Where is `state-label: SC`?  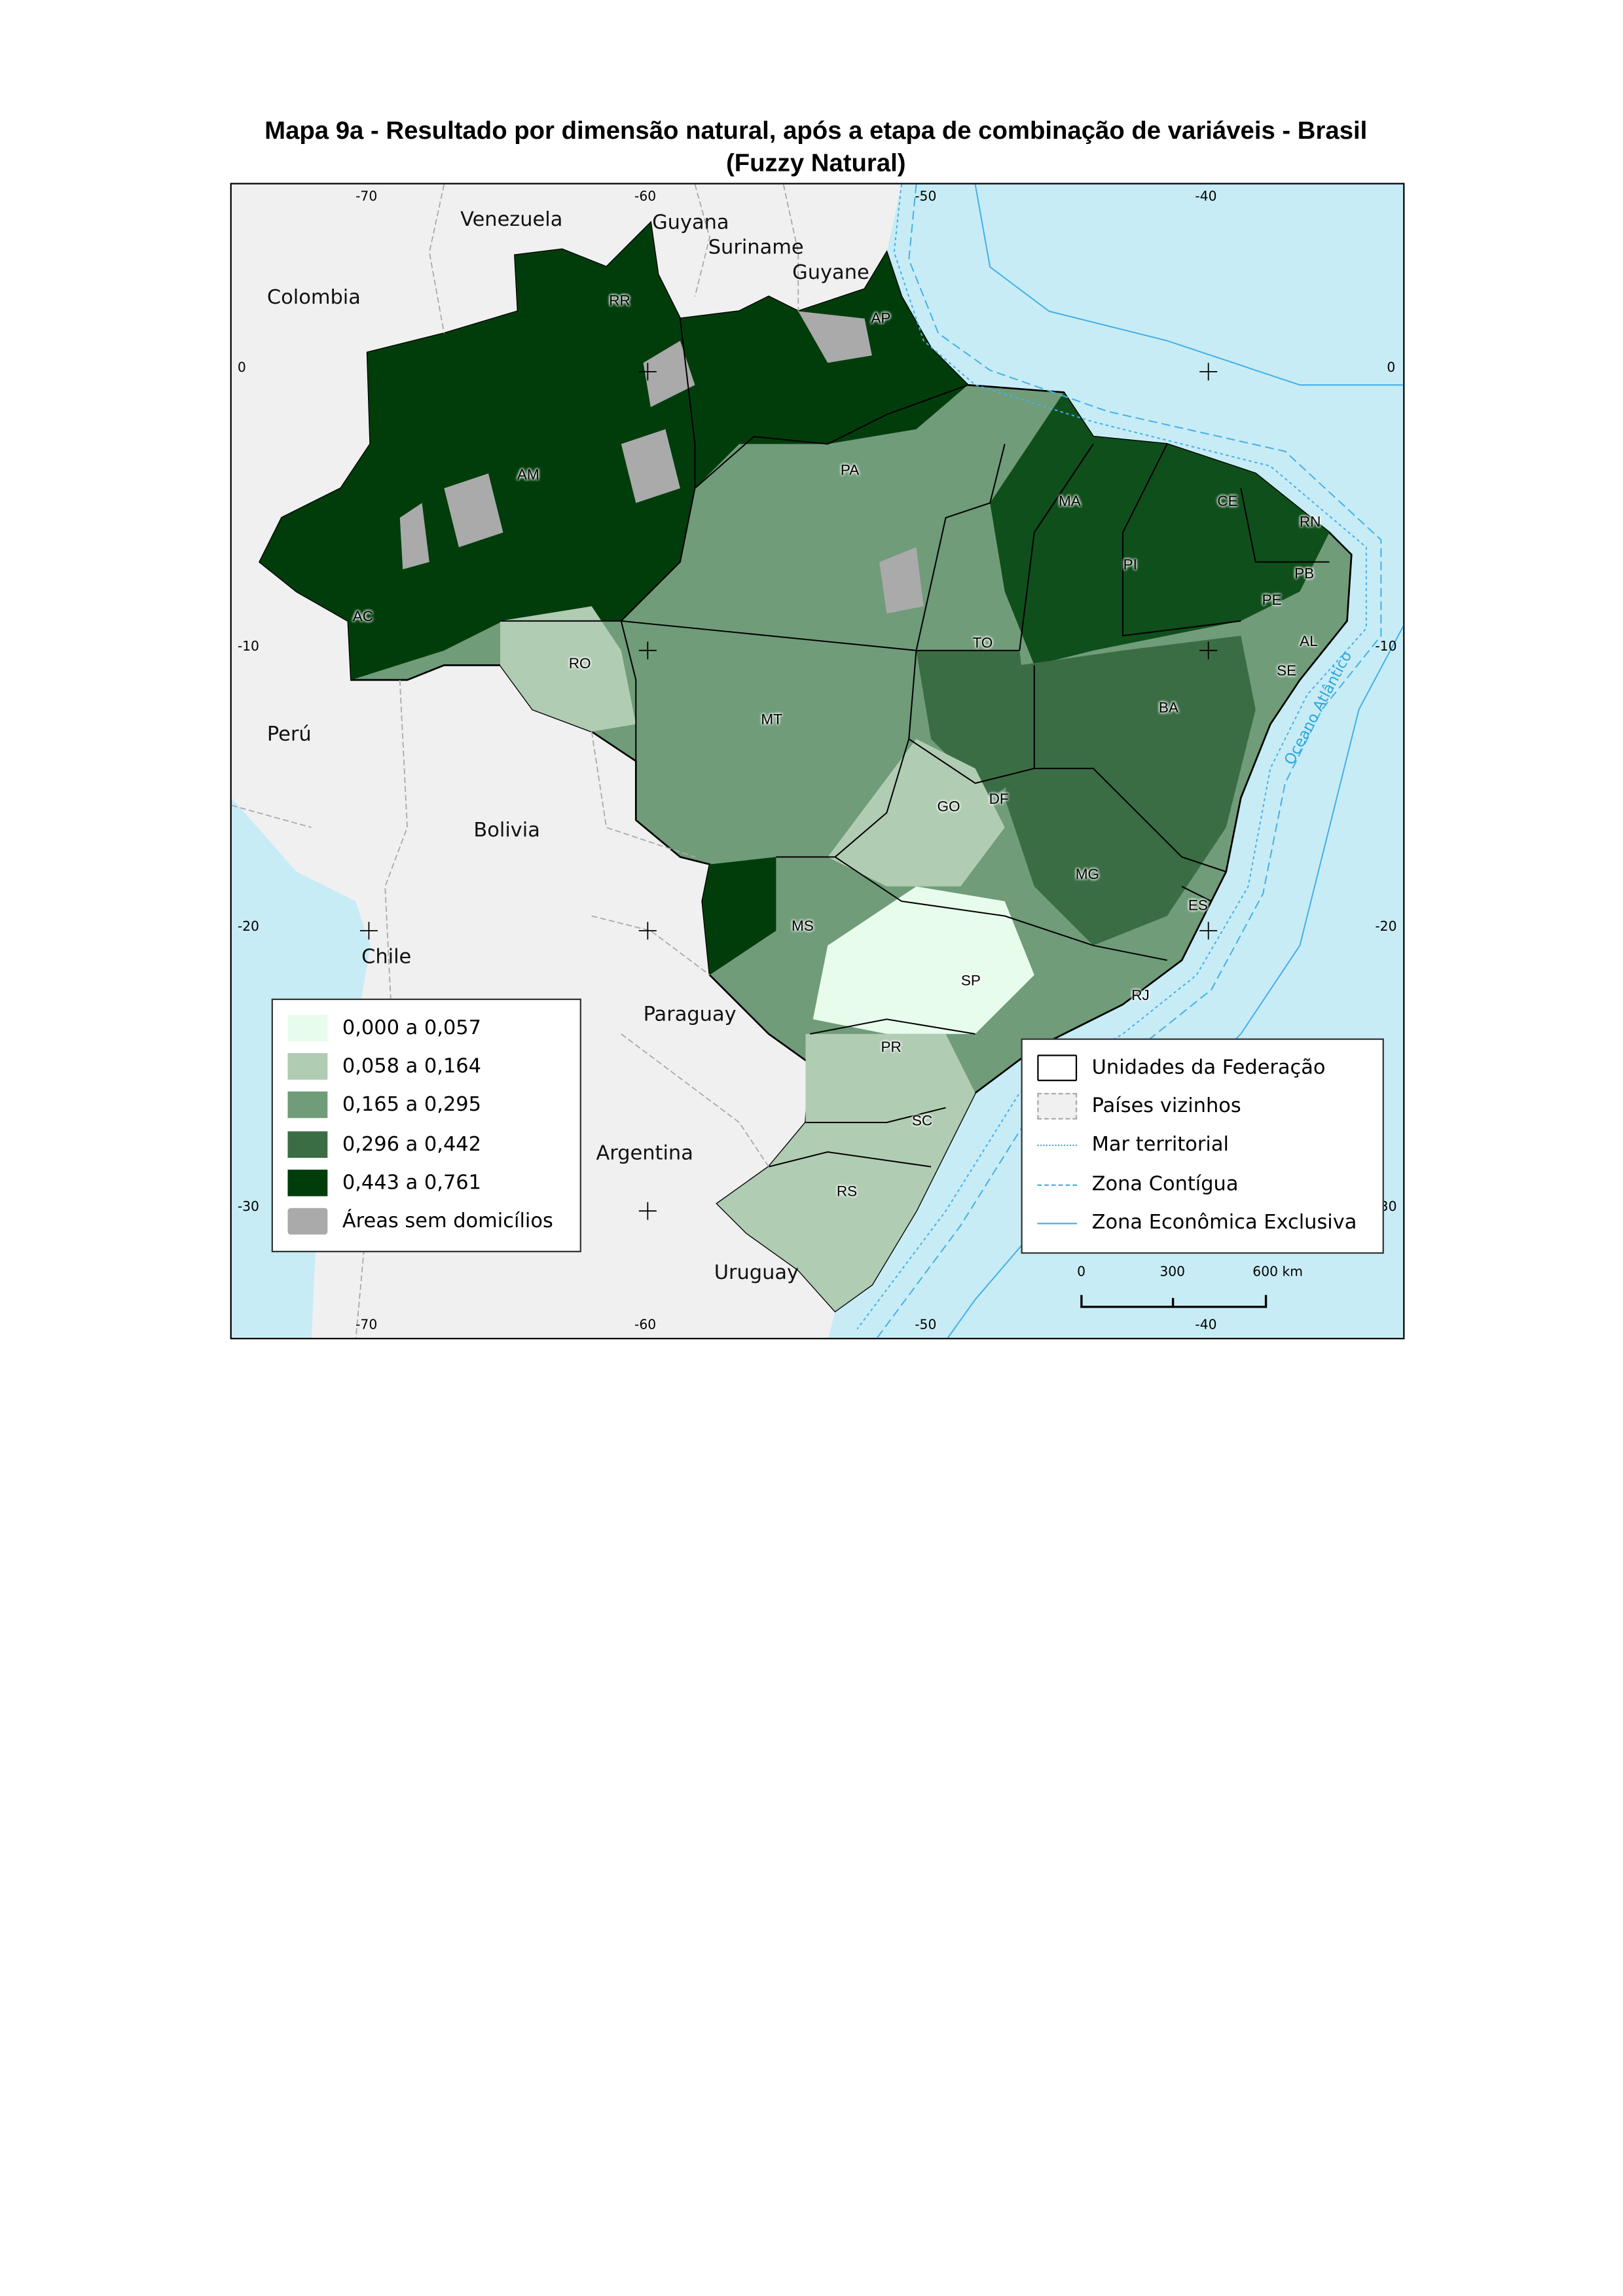 state-label: SC is located at coordinates (922, 1121).